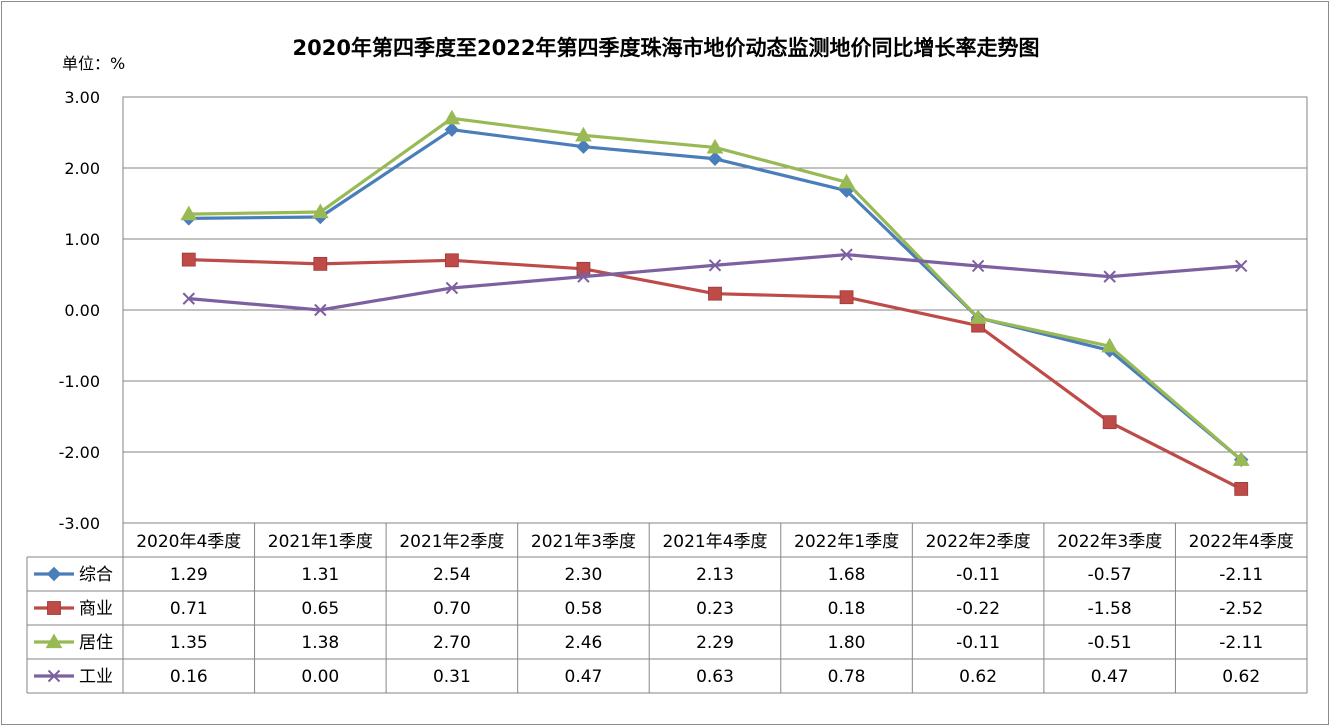 The width and height of the screenshot is (1332, 728). What do you see at coordinates (452, 609) in the screenshot?
I see `table-value: 0.70` at bounding box center [452, 609].